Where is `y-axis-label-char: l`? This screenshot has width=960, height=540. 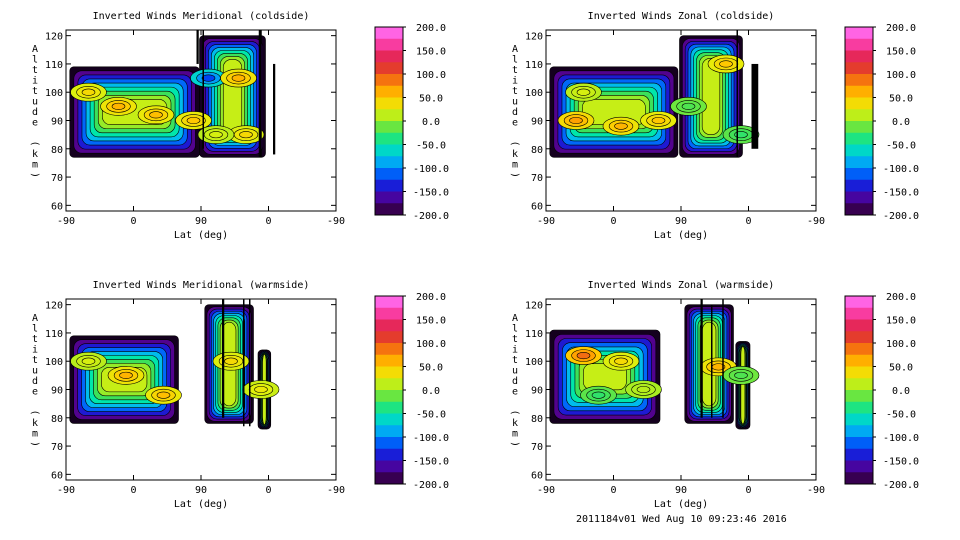
y-axis-label-char: l is located at coordinates (515, 329).